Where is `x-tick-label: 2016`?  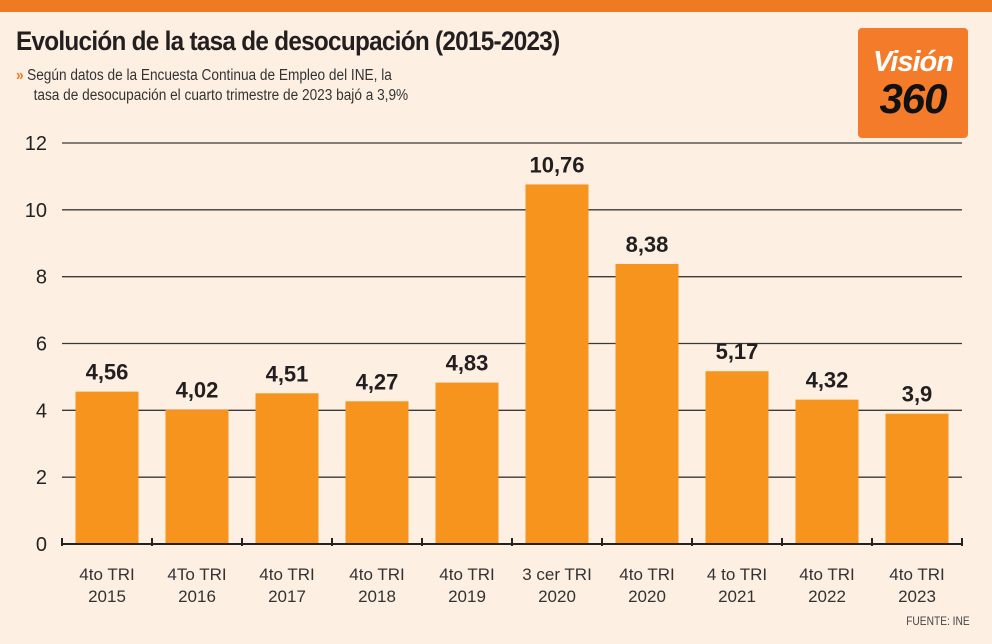
x-tick-label: 2016 is located at coordinates (197, 596).